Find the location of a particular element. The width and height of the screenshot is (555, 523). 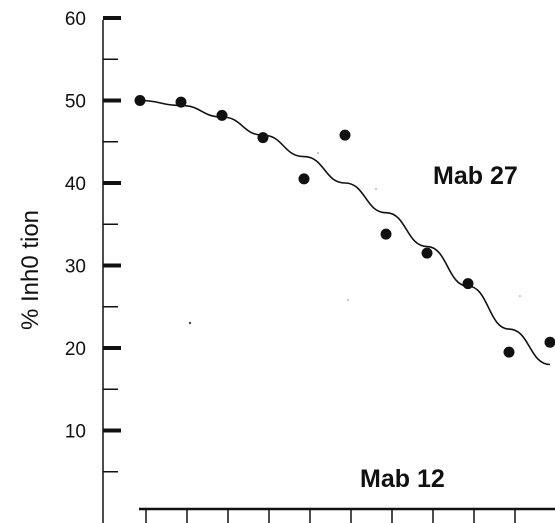

annotation-mab27: Mab 27 is located at coordinates (475, 176).